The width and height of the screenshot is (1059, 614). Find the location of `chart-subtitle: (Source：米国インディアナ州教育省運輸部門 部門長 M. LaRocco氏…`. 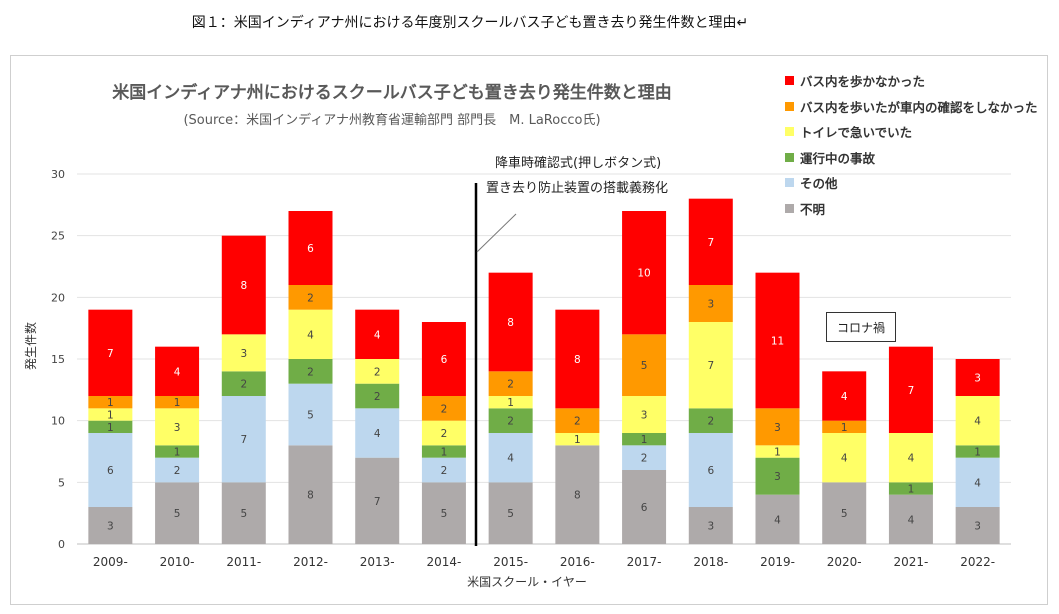

chart-subtitle: (Source：米国インディアナ州教育省運輸部門 部門長 M. LaRocco氏… is located at coordinates (391, 120).